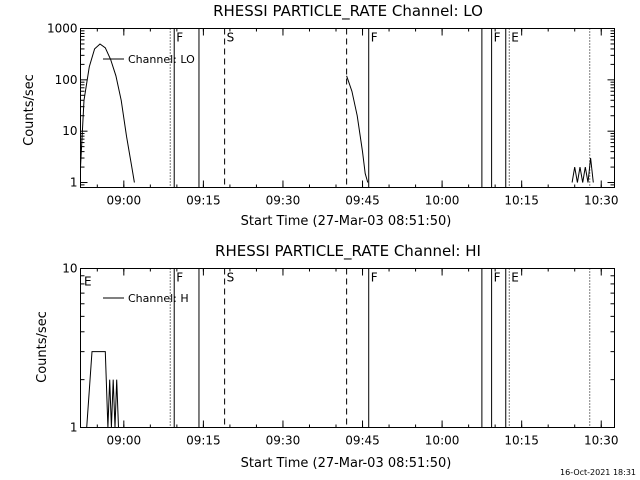 The height and width of the screenshot is (480, 640). I want to click on panel-lo-title: RHESSI PARTICLE_RATE Channel: LO, so click(348, 11).